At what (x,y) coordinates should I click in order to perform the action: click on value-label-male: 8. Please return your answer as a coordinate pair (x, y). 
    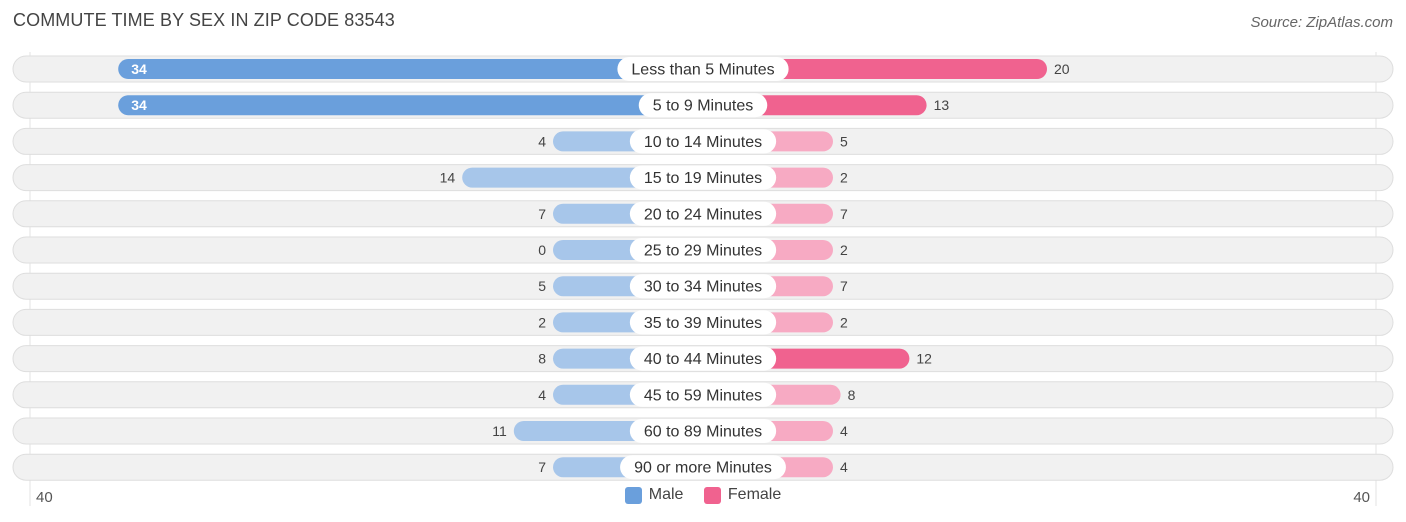
    Looking at the image, I should click on (542, 359).